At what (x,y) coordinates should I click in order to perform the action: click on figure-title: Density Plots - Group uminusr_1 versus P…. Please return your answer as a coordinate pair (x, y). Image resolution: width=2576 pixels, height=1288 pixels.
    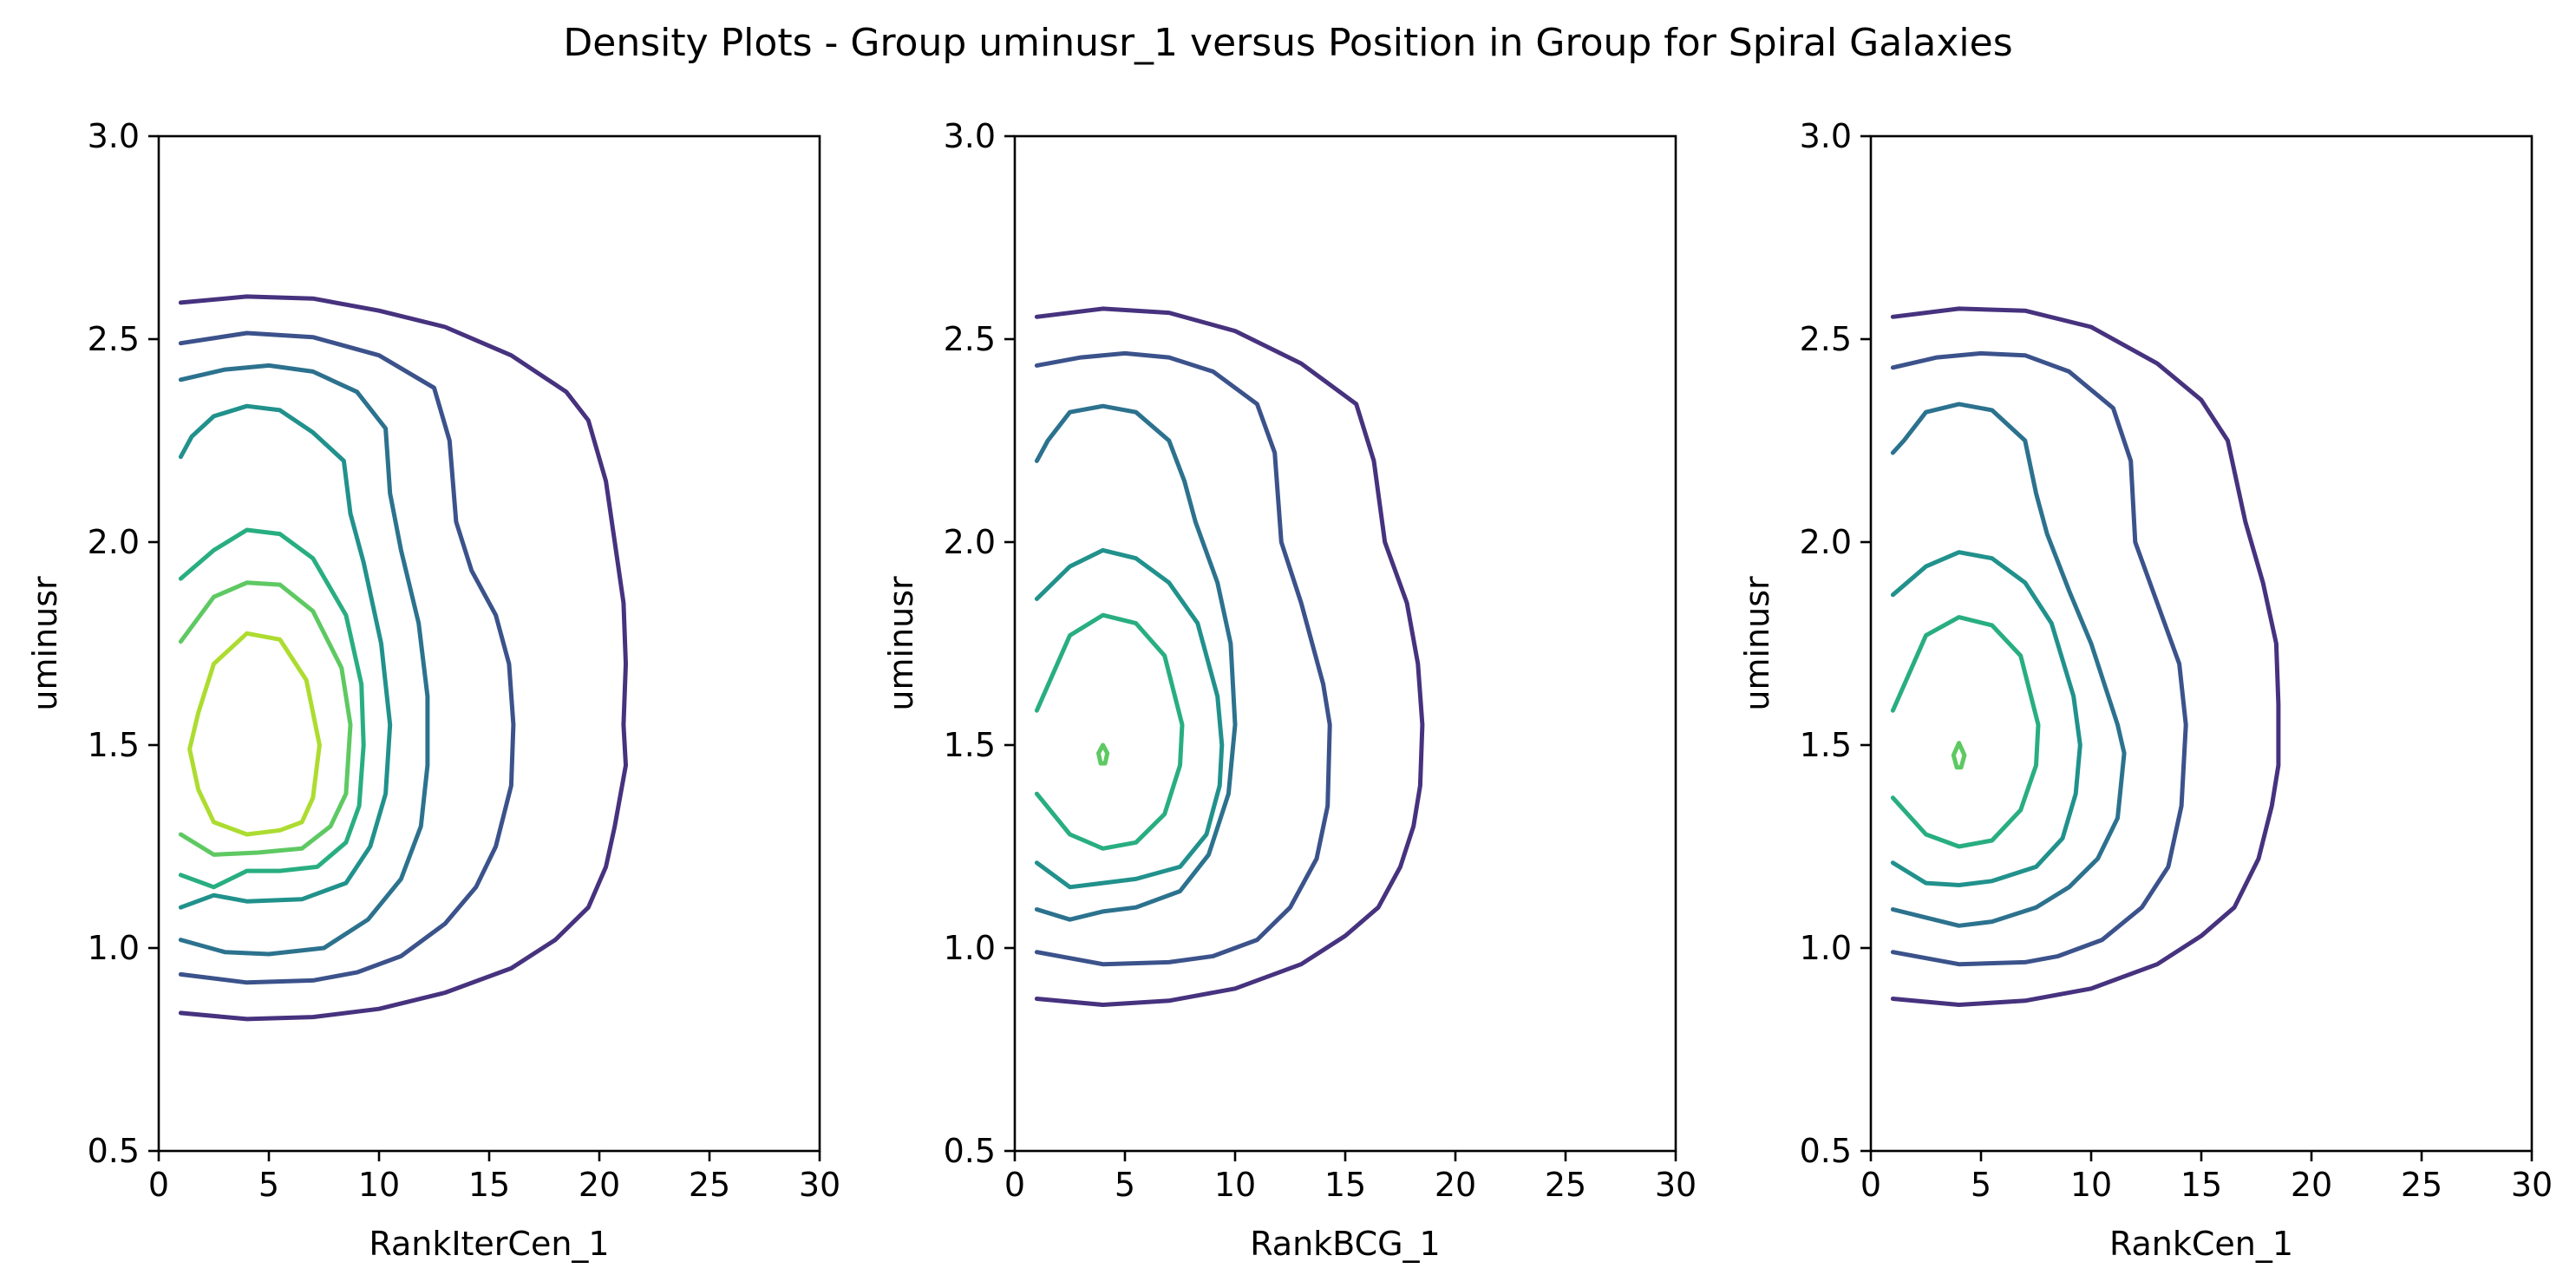
    Looking at the image, I should click on (1287, 43).